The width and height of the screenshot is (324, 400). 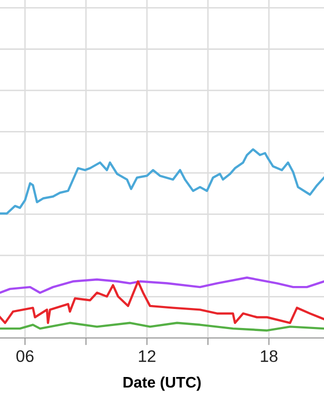 What do you see at coordinates (162, 383) in the screenshot?
I see `x-axis-title: Date (UTC)` at bounding box center [162, 383].